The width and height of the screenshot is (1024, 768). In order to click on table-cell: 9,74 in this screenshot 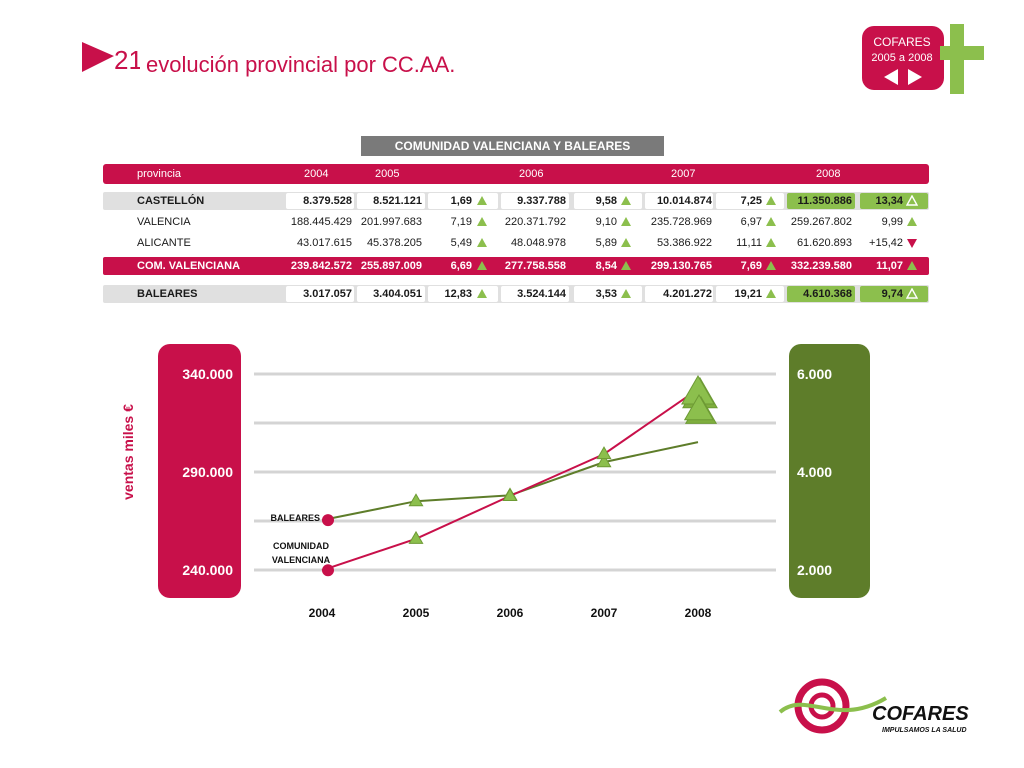, I will do `click(892, 294)`.